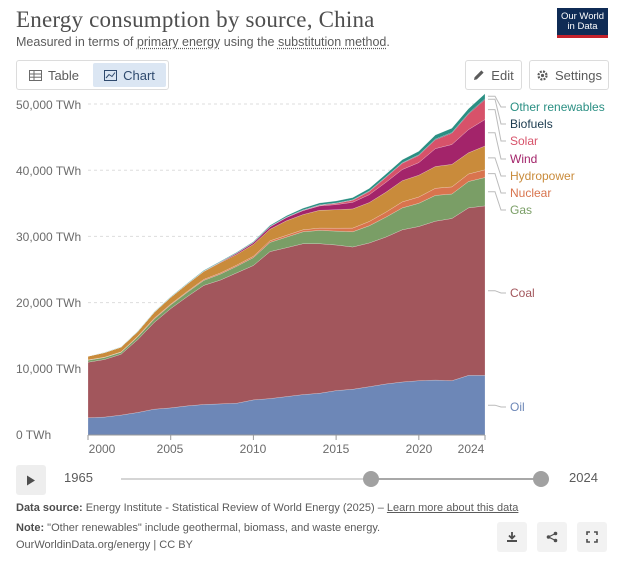  Describe the element at coordinates (524, 159) in the screenshot. I see `legend-wind: Wind` at that location.